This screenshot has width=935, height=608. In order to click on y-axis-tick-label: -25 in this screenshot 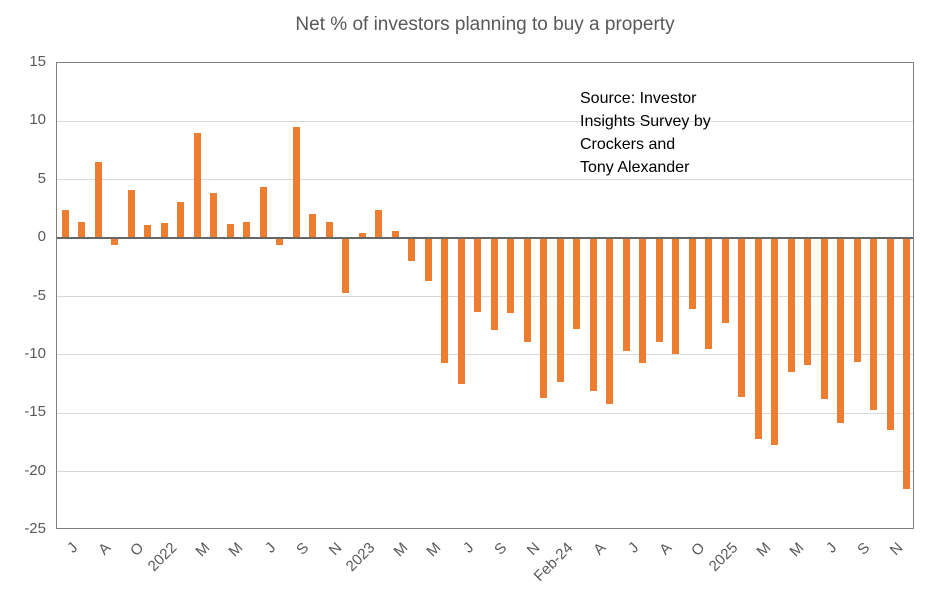, I will do `click(35, 528)`.